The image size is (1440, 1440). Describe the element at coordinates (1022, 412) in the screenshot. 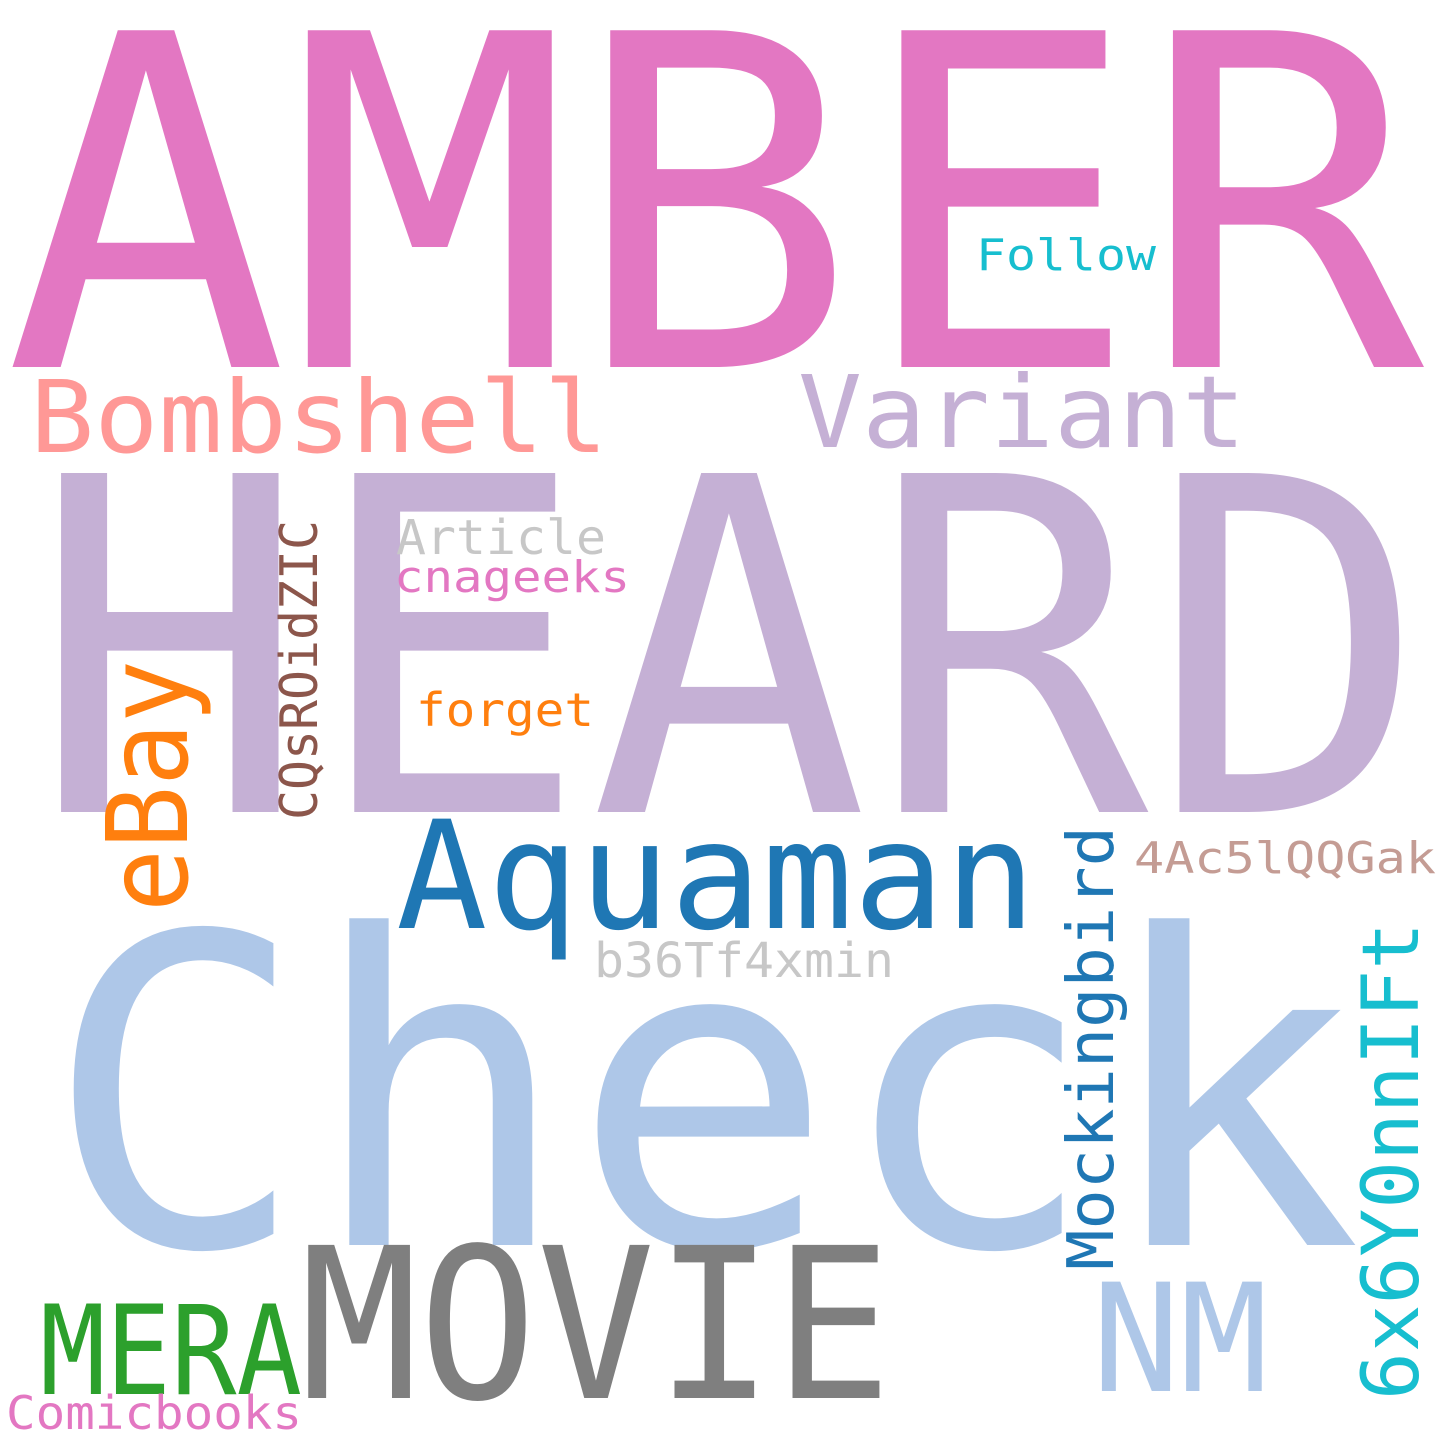

I see `word-variant: Variant` at that location.